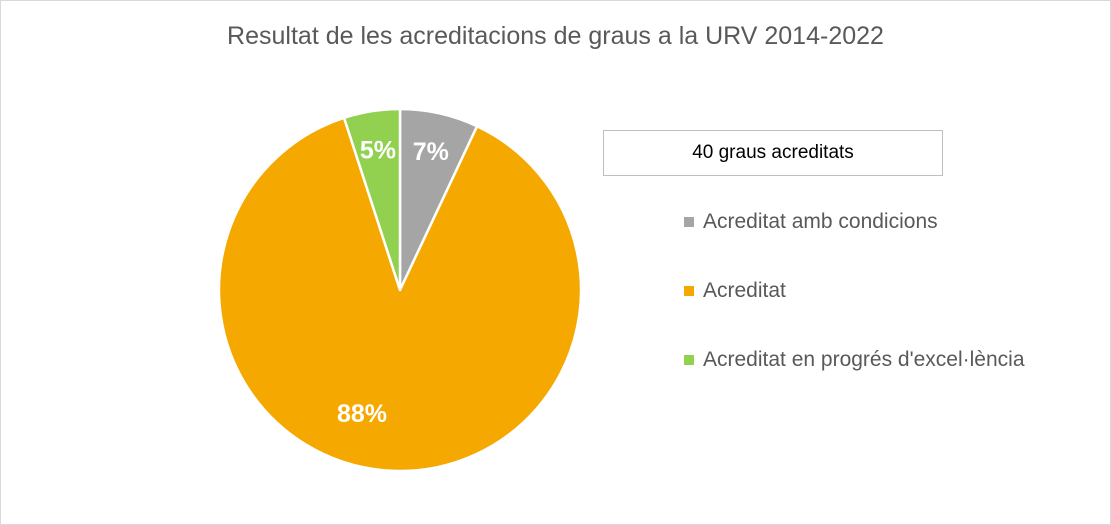  Describe the element at coordinates (744, 290) in the screenshot. I see `legend-label: Acreditat` at that location.